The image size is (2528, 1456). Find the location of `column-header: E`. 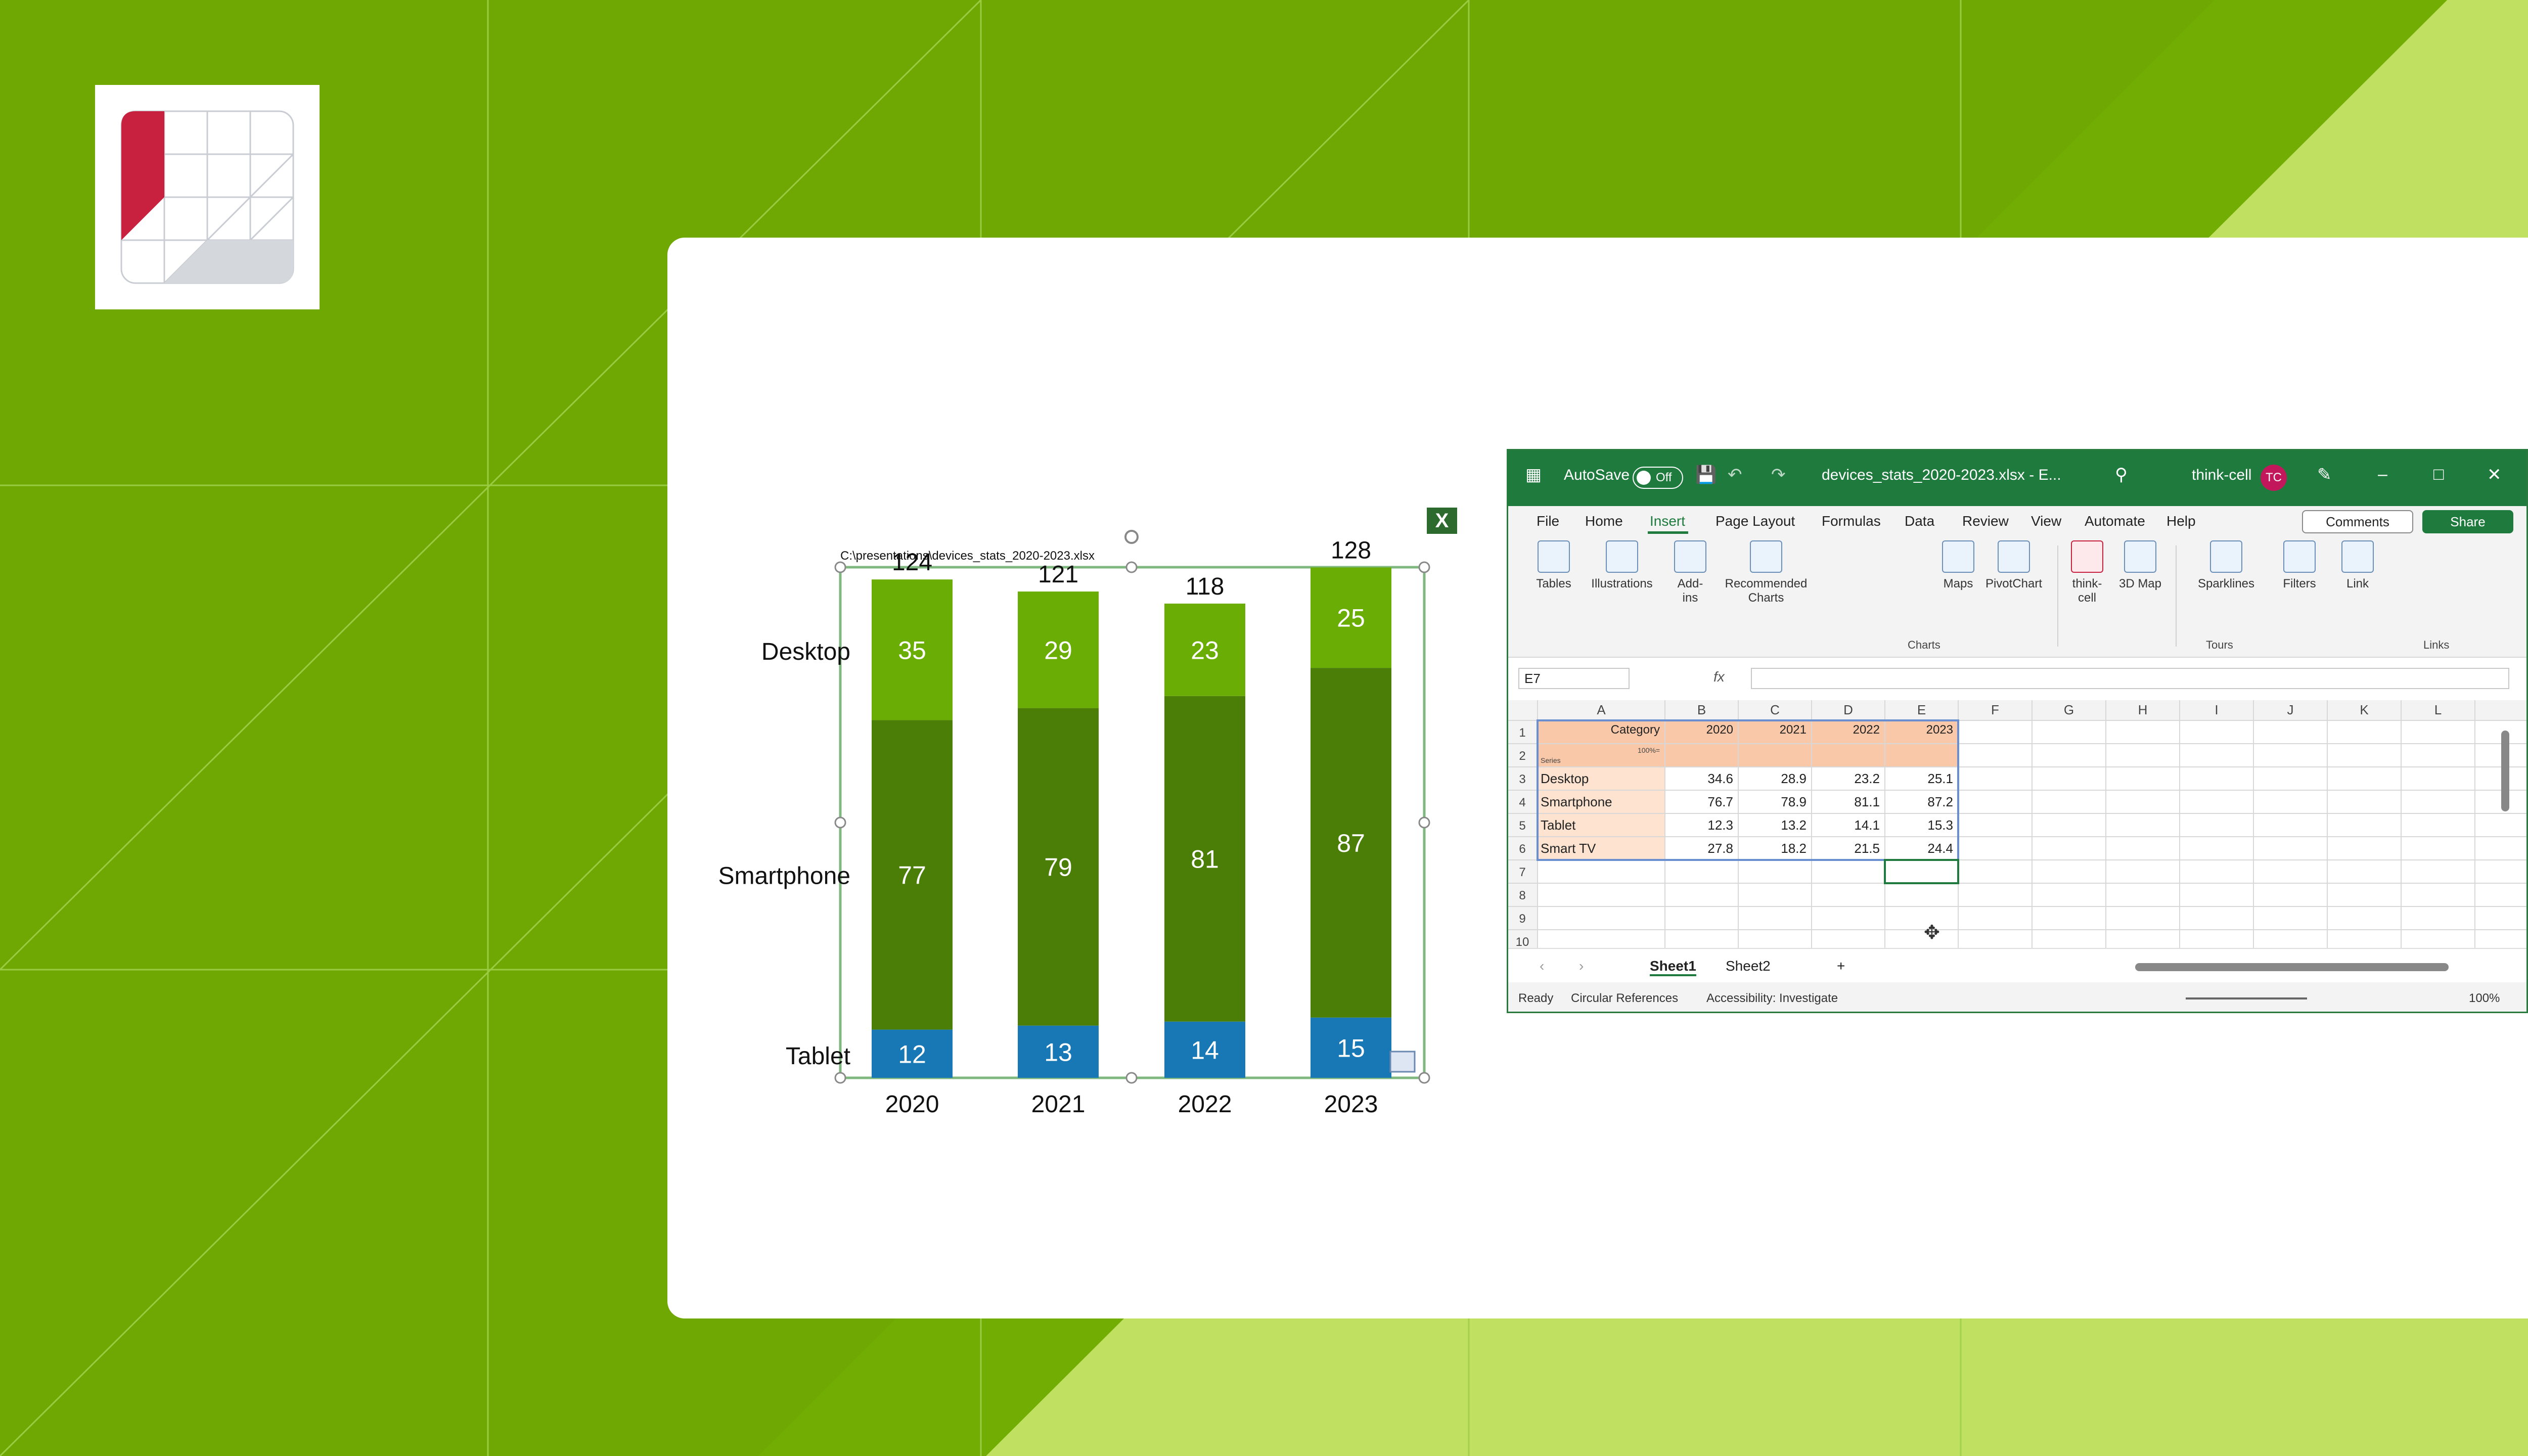

column-header: E is located at coordinates (1922, 709).